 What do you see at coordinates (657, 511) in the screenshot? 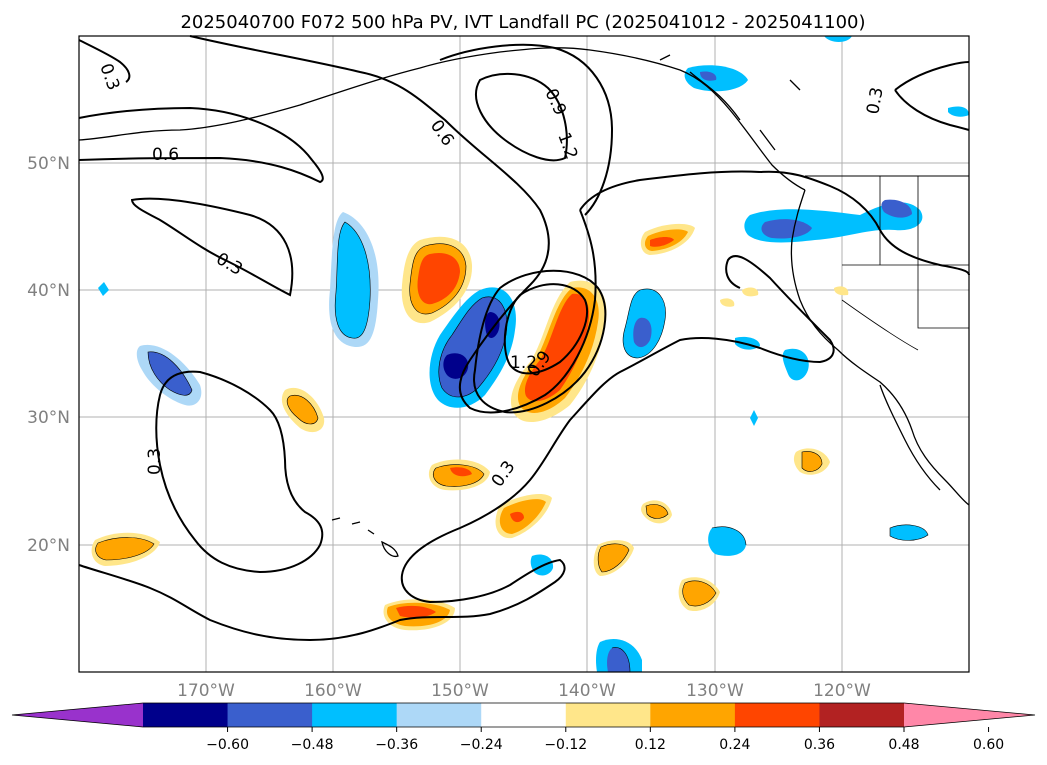
I see `pos-anomaly-136w-core` at bounding box center [657, 511].